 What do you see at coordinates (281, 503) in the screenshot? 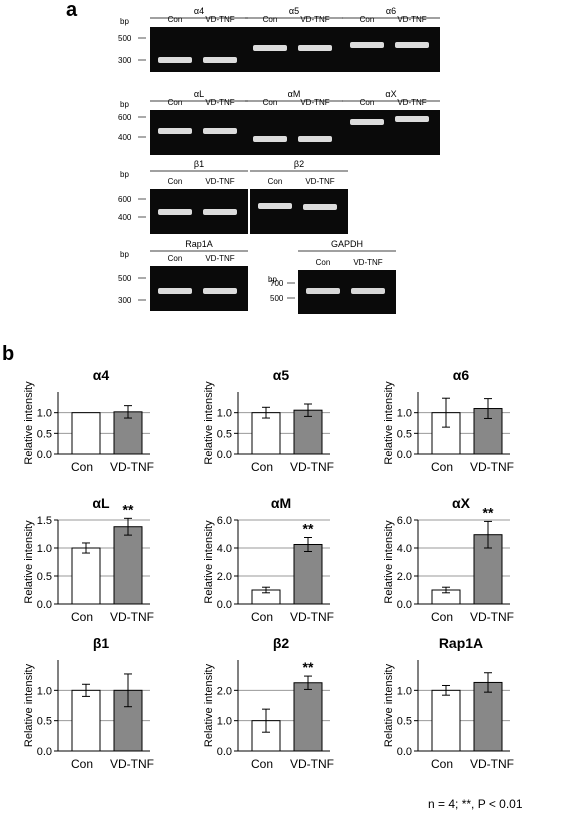
I see `chart-title: αM` at bounding box center [281, 503].